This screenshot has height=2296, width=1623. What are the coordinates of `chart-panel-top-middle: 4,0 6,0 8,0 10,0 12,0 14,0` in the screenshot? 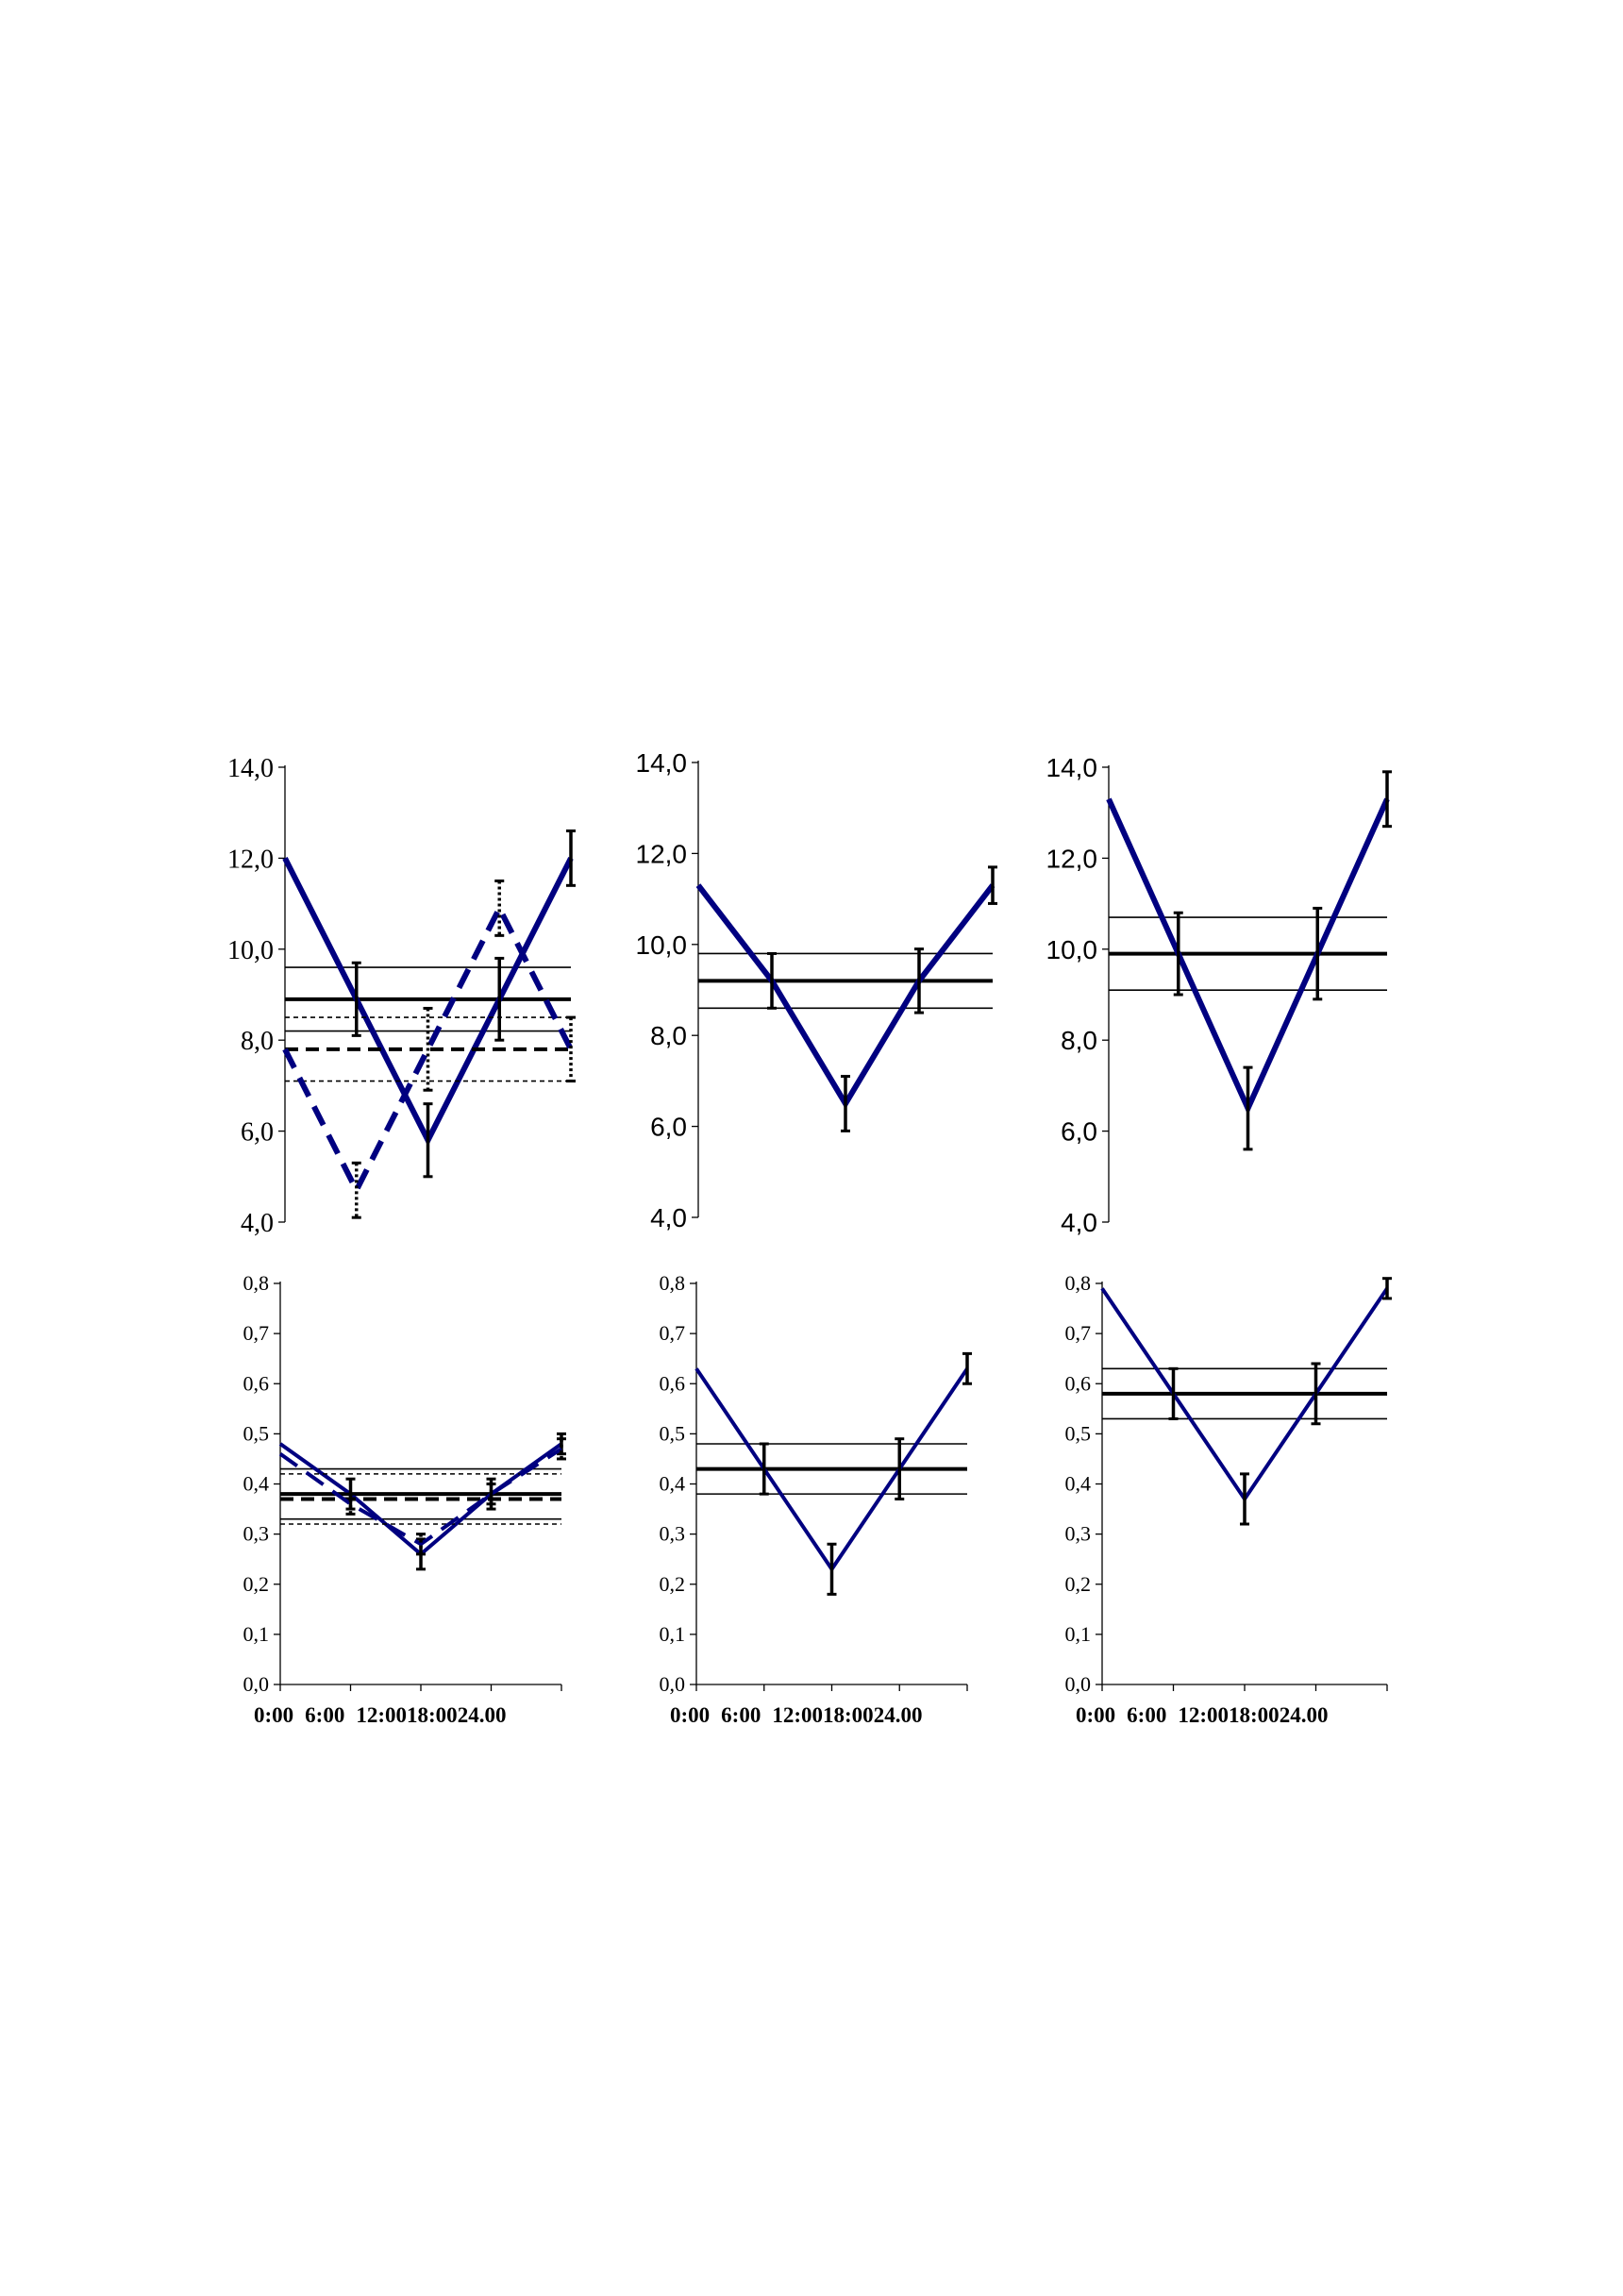 It's located at (816, 990).